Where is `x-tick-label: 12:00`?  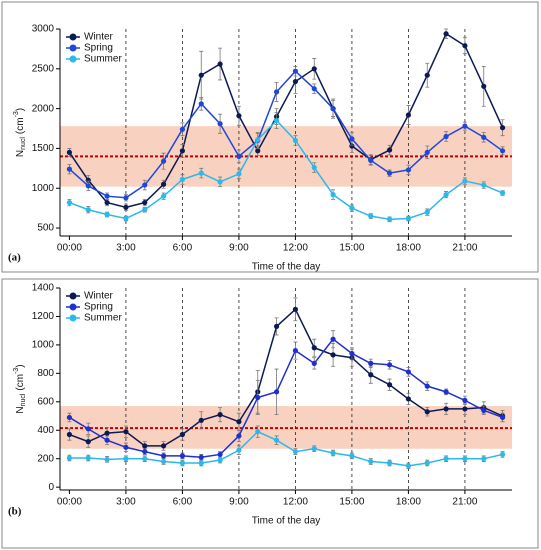 x-tick-label: 12:00 is located at coordinates (295, 248).